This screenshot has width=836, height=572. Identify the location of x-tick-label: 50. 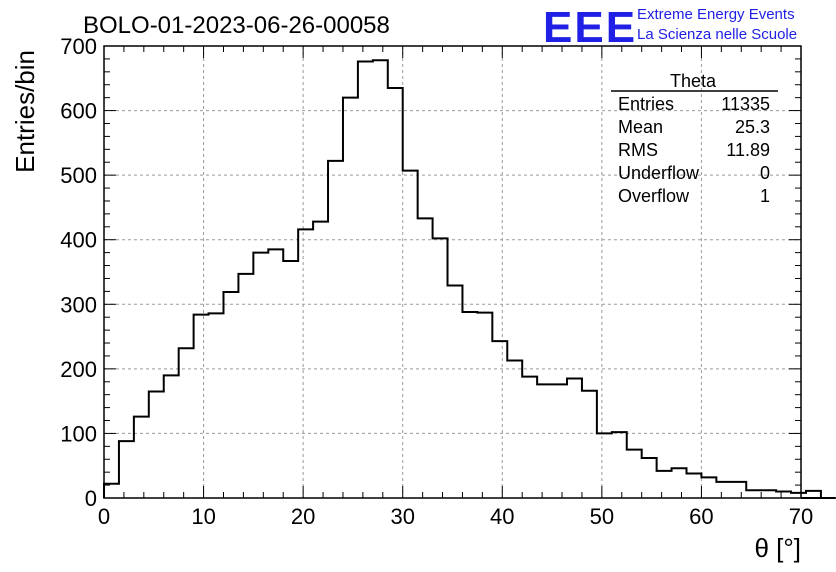
(602, 516).